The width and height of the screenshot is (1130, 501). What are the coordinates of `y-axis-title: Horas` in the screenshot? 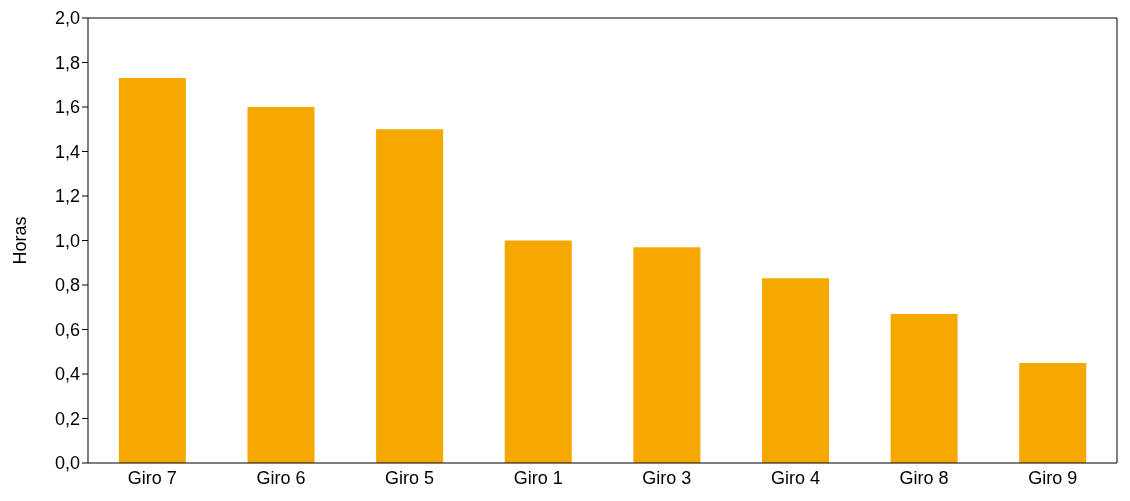 It's located at (20, 240).